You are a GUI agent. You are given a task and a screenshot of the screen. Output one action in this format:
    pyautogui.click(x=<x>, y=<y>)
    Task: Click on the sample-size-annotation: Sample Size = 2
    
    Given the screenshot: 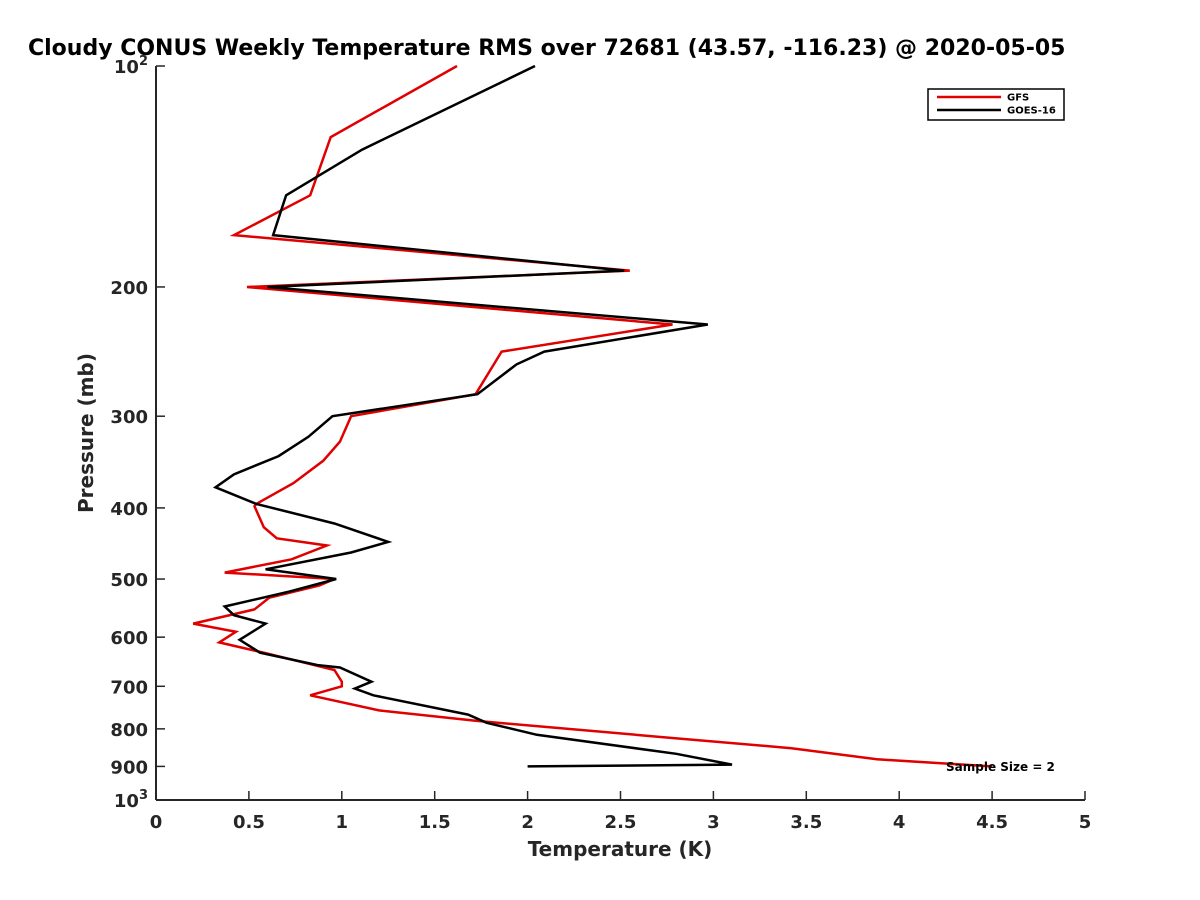 What is the action you would take?
    pyautogui.click(x=1000, y=767)
    